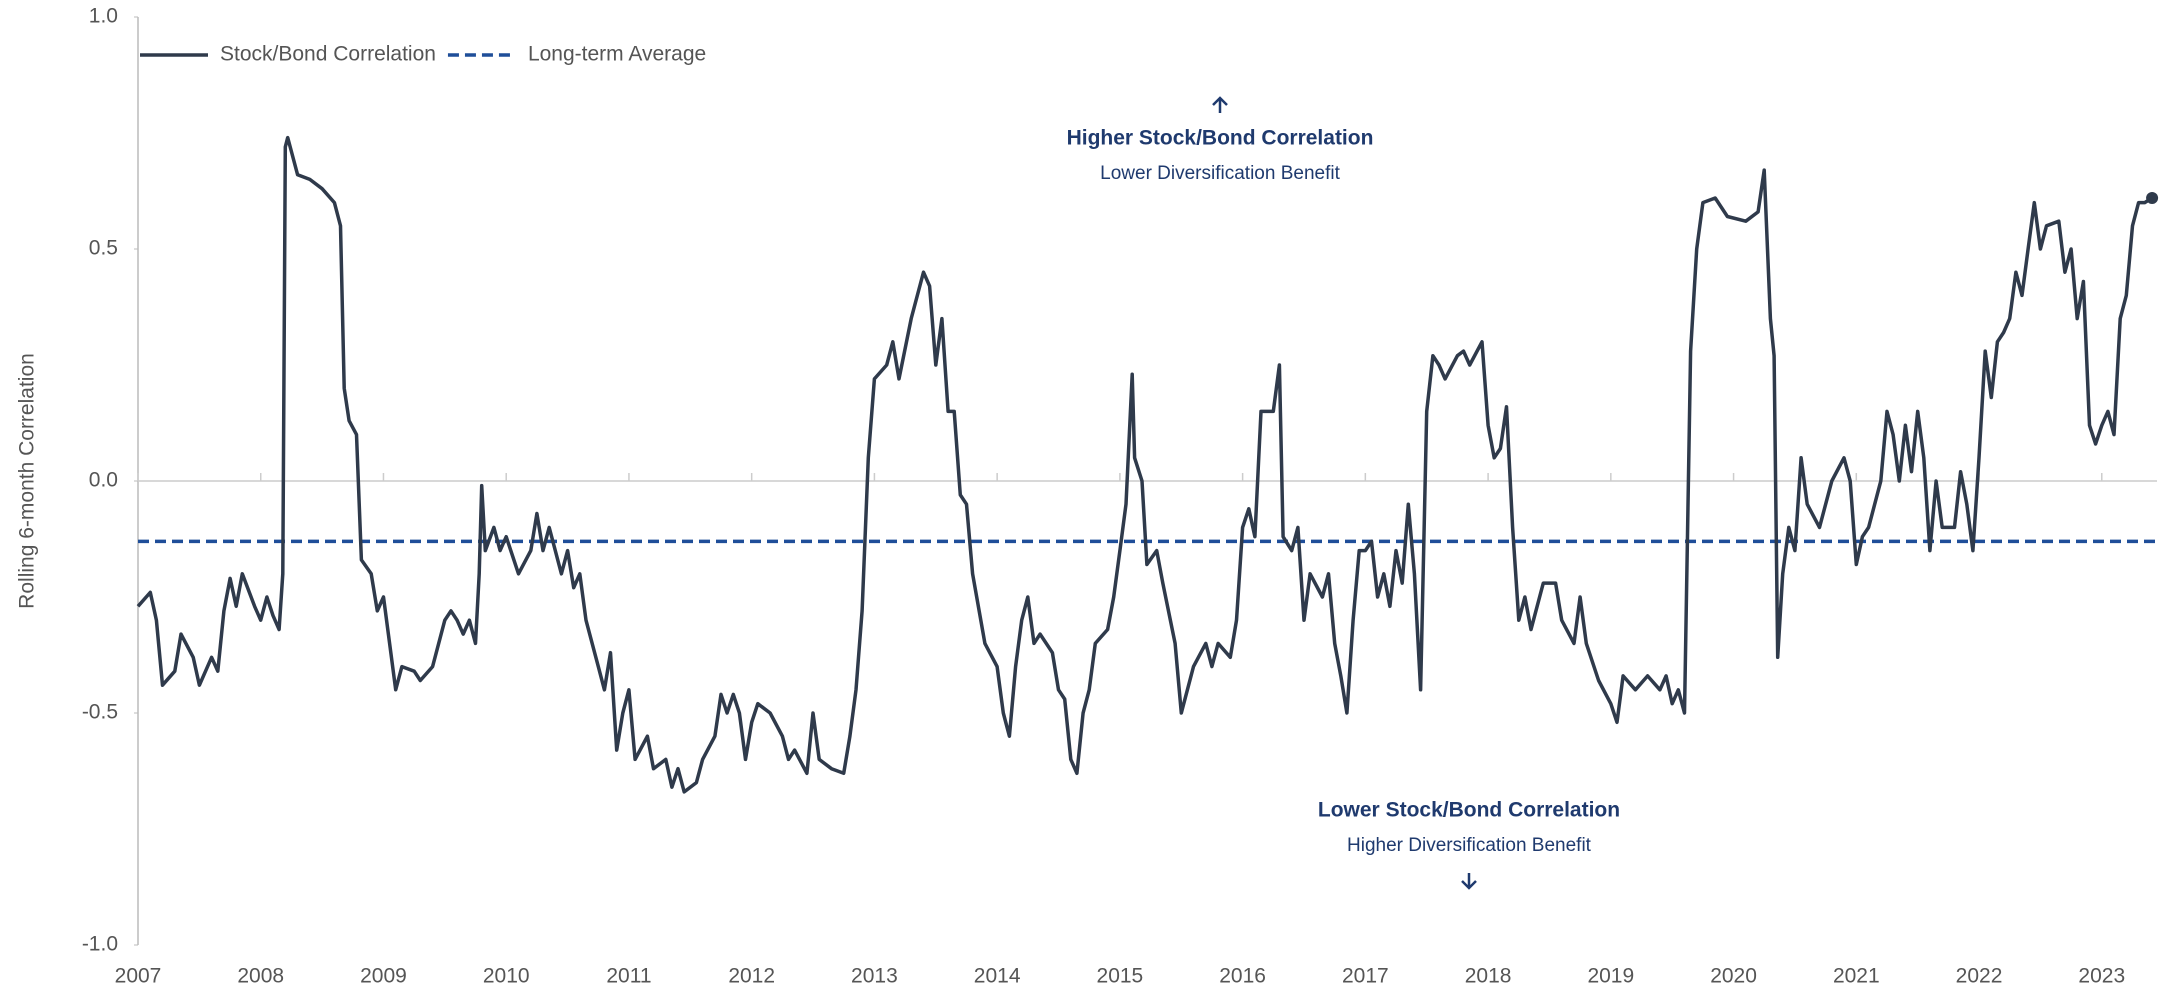  What do you see at coordinates (1220, 138) in the screenshot?
I see `annotation-title: Higher Stock/Bond Correlation` at bounding box center [1220, 138].